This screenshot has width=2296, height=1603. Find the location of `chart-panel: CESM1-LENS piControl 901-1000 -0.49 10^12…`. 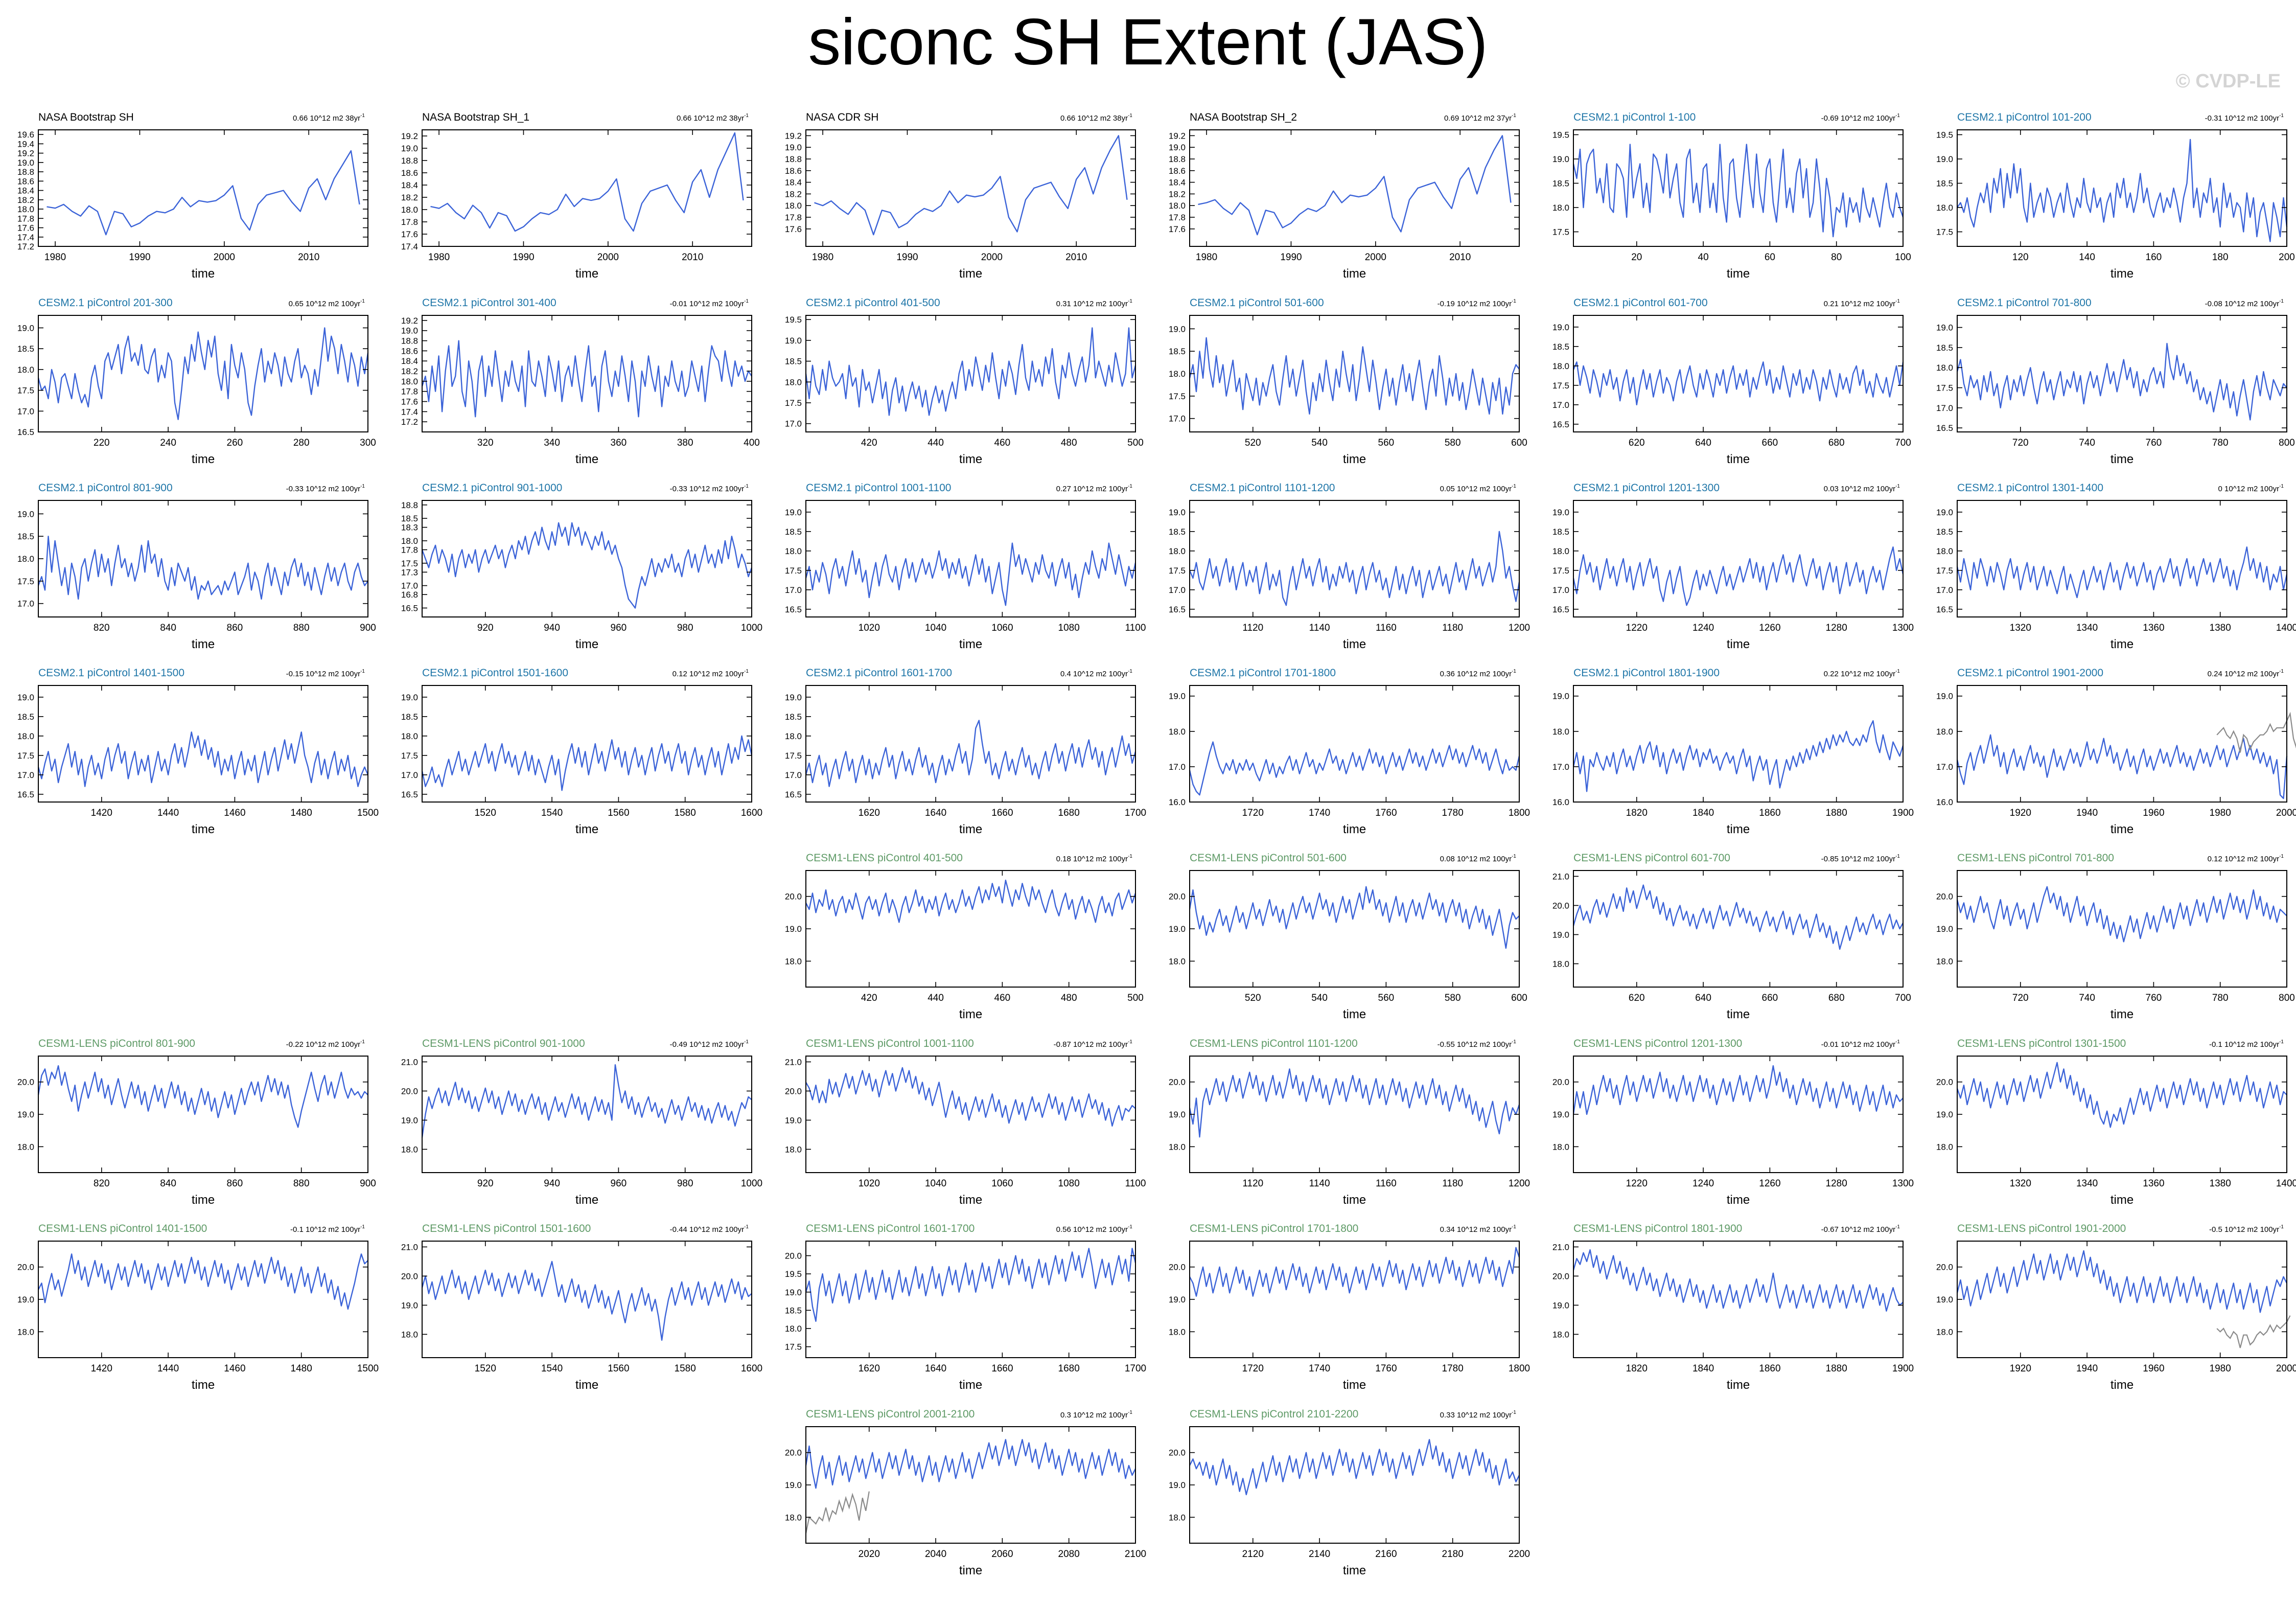

chart-panel: CESM1-LENS piControl 901-1000 -0.49 10^12… is located at coordinates (581, 1122).